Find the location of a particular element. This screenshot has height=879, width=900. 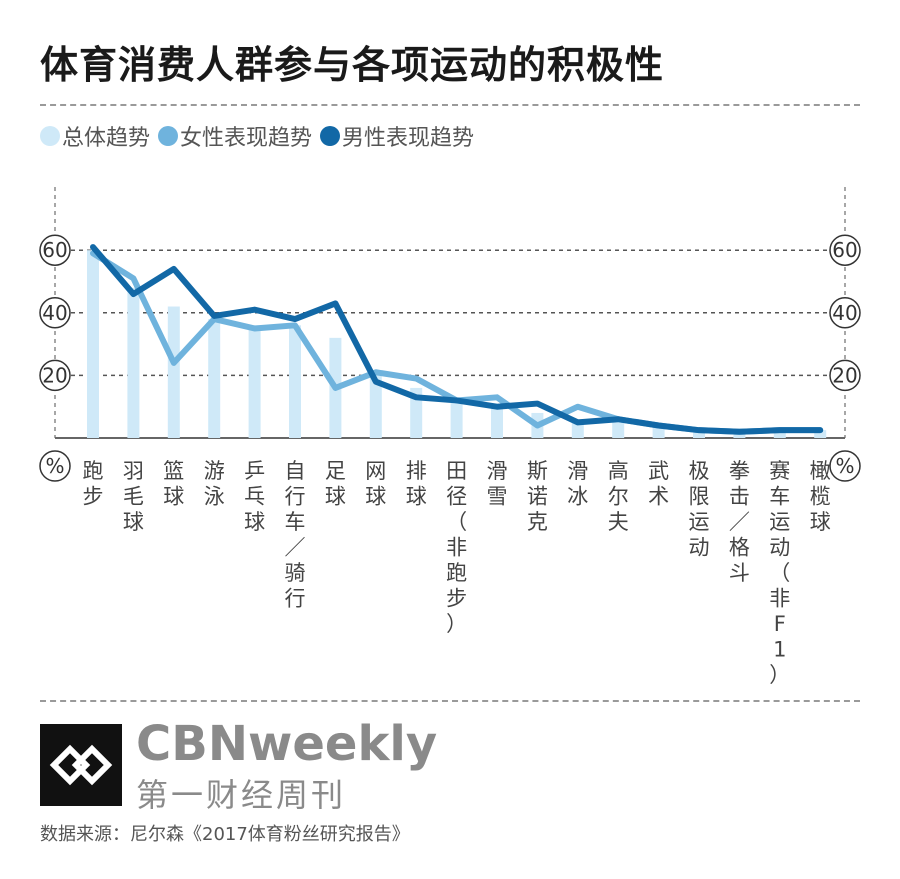

category-label: 拳击／格斗 is located at coordinates (739, 522).